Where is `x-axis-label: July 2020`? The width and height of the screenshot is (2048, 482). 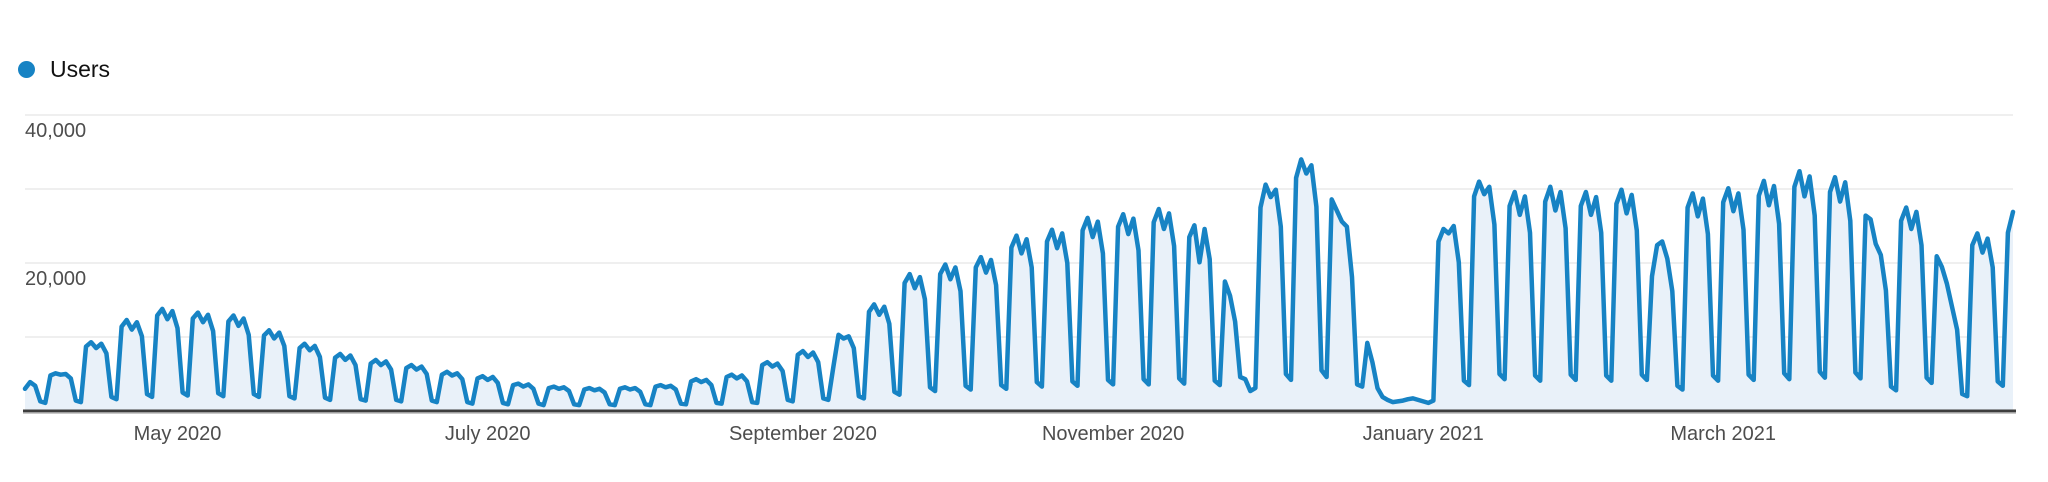
x-axis-label: July 2020 is located at coordinates (487, 434).